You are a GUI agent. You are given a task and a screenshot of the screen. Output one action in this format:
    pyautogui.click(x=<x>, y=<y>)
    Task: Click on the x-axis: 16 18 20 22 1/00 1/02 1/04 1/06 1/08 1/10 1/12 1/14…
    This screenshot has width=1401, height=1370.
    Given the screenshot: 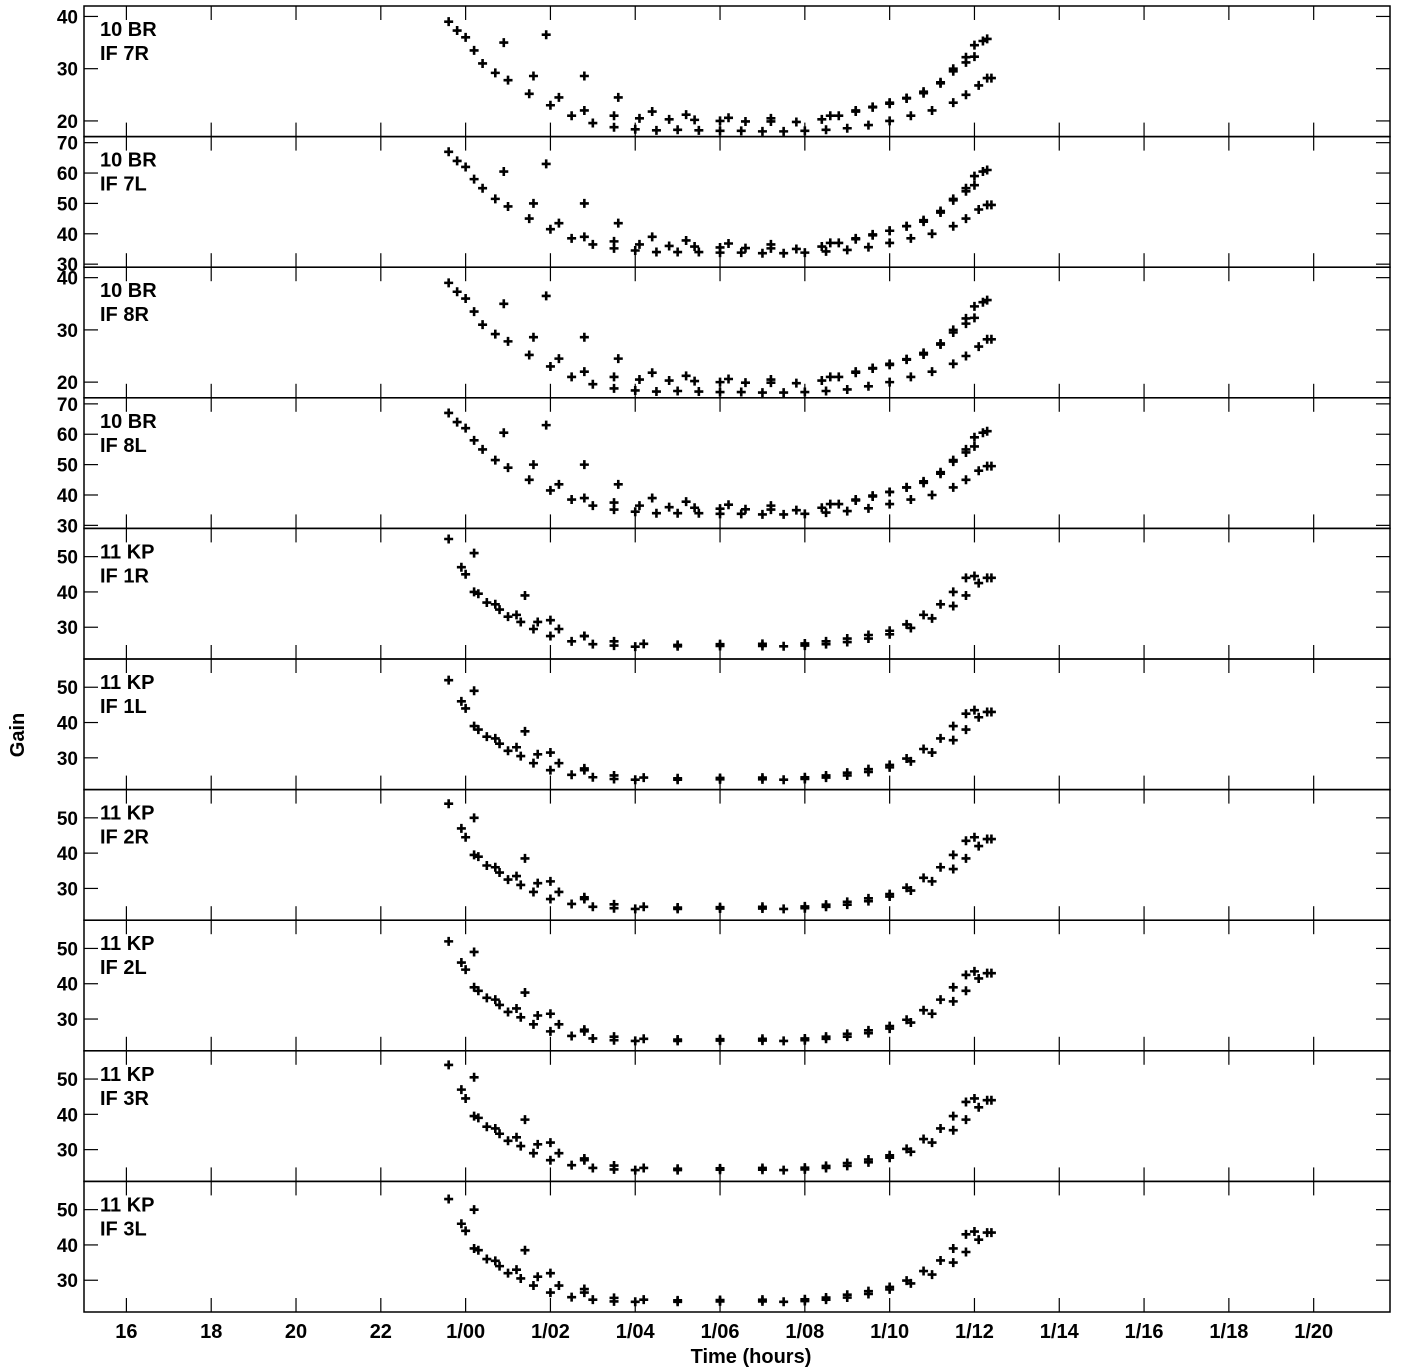 What is the action you would take?
    pyautogui.click(x=724, y=1332)
    